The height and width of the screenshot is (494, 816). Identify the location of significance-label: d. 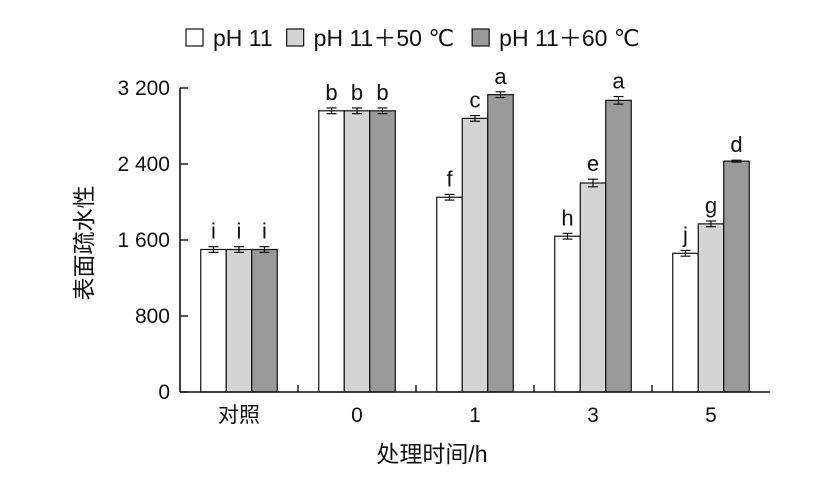
(736, 144).